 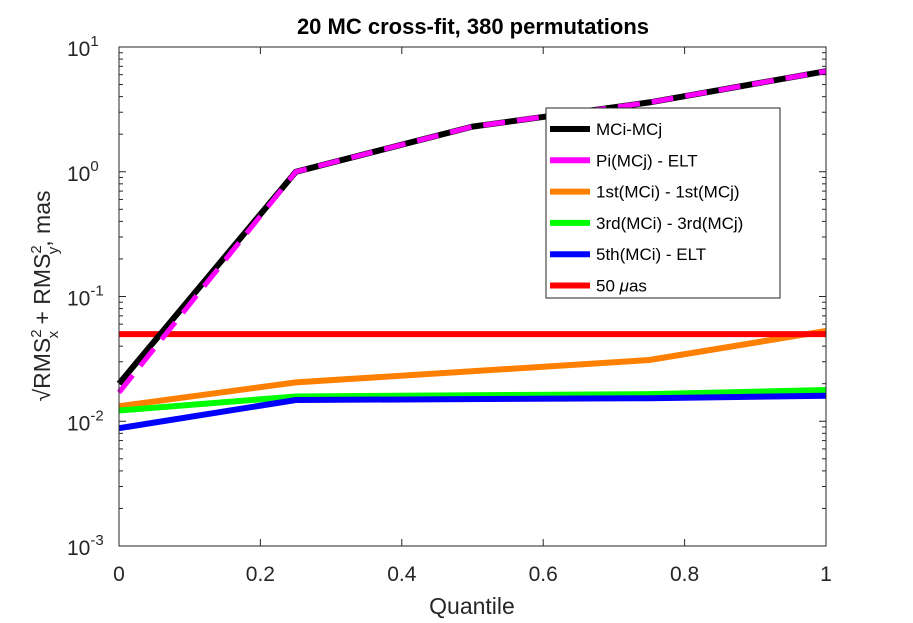 What do you see at coordinates (53, 250) in the screenshot?
I see `ylabel-sub2: y` at bounding box center [53, 250].